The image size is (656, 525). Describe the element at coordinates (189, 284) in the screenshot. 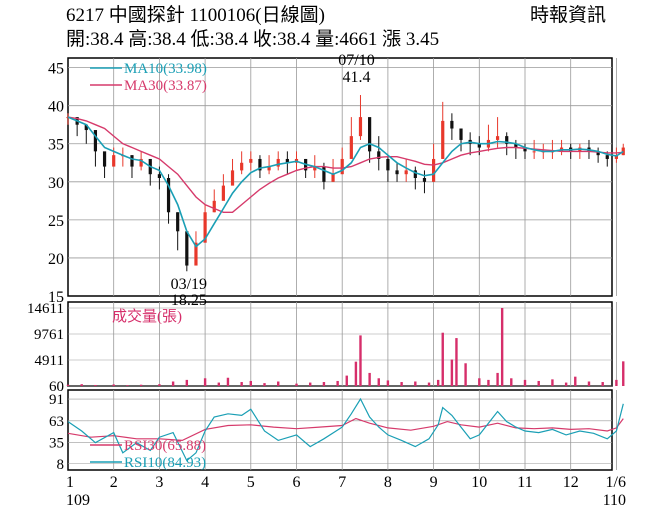

I see `annotation-date: 03/19` at that location.